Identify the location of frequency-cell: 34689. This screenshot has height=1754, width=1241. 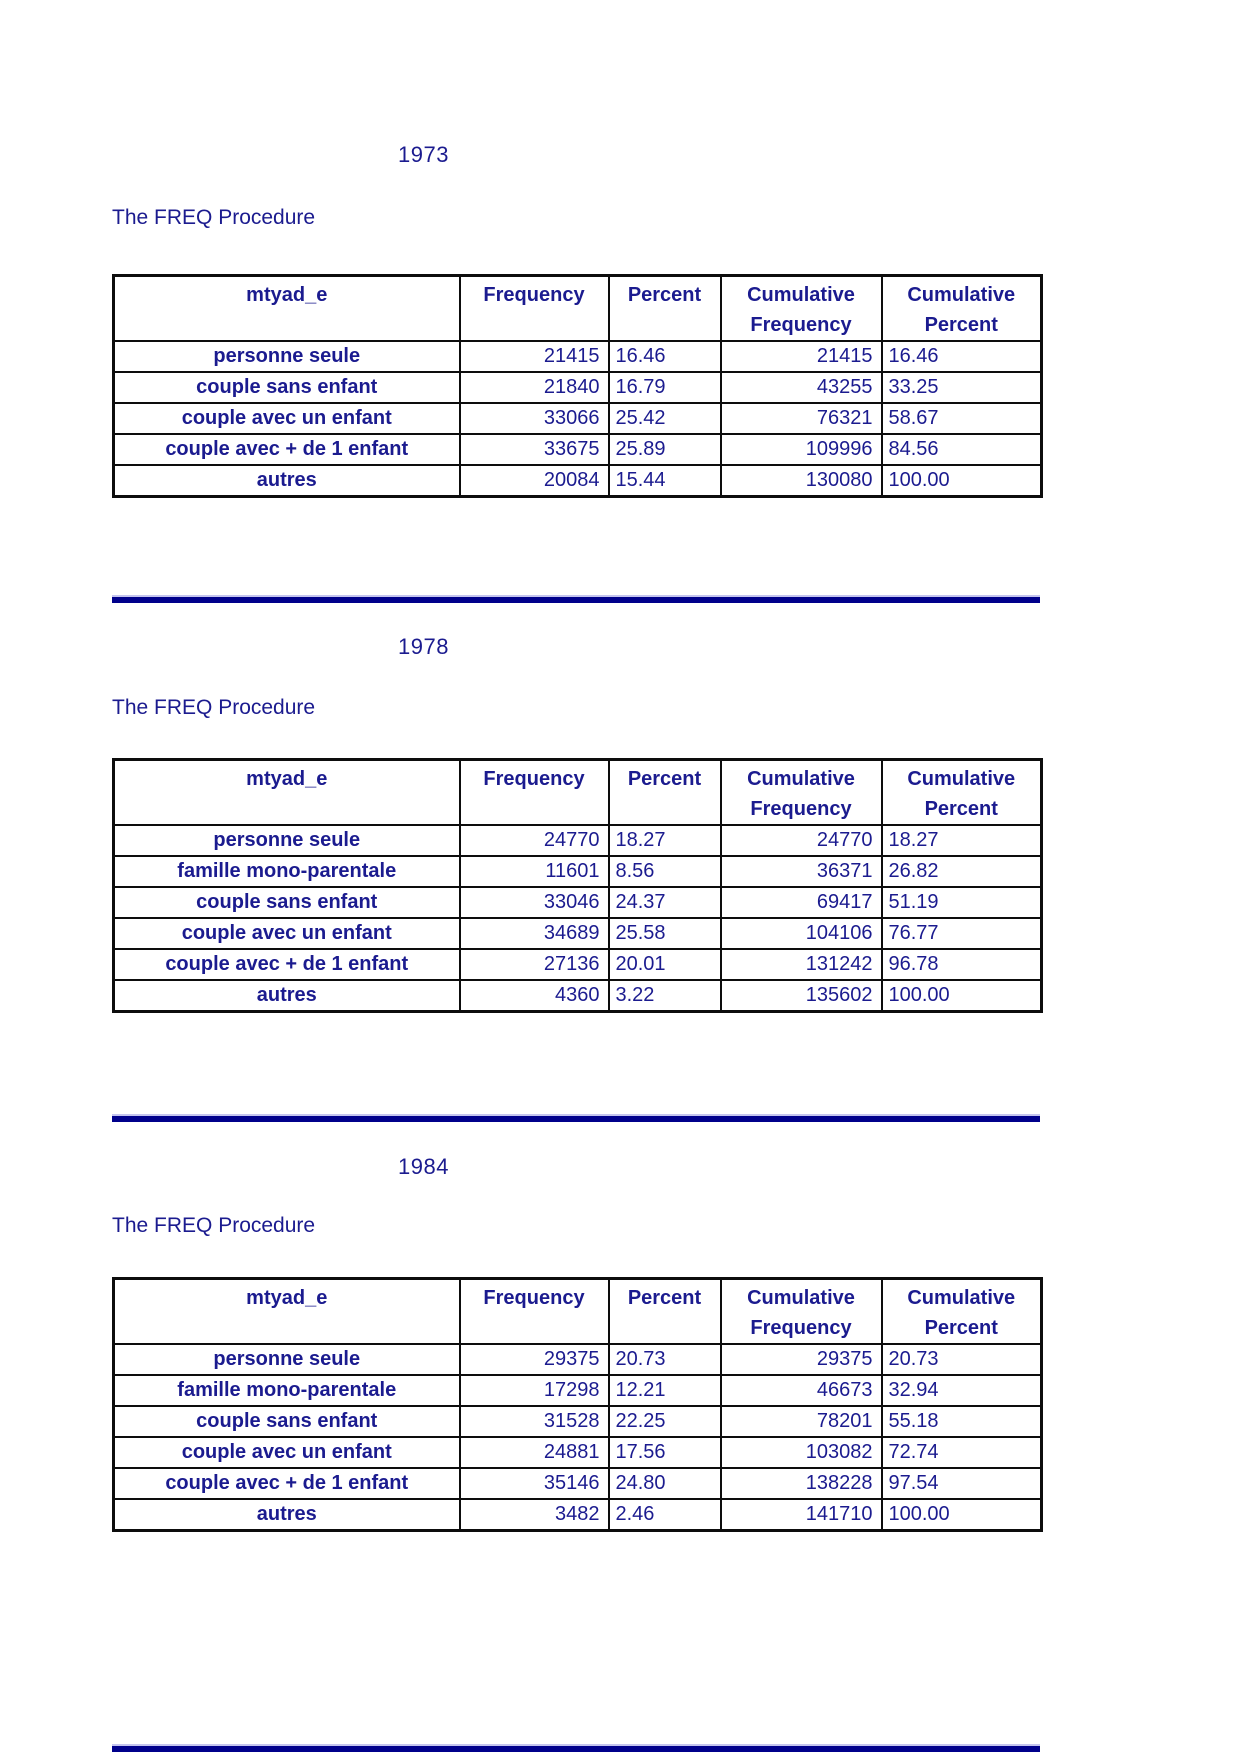
(534, 933).